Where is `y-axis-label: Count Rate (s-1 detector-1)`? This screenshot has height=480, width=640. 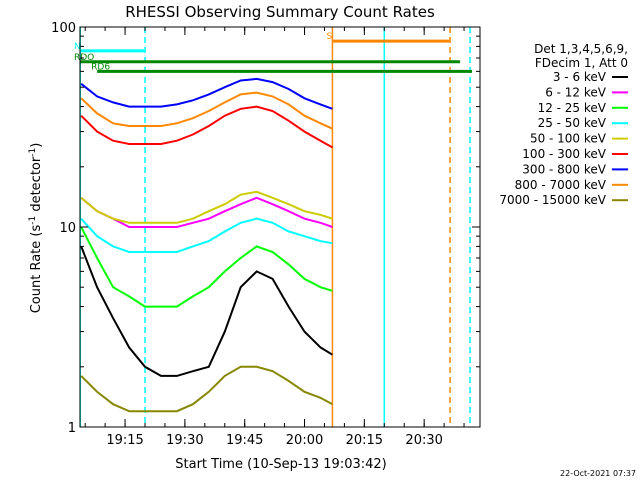 y-axis-label: Count Rate (s-1 detector-1) is located at coordinates (36, 228).